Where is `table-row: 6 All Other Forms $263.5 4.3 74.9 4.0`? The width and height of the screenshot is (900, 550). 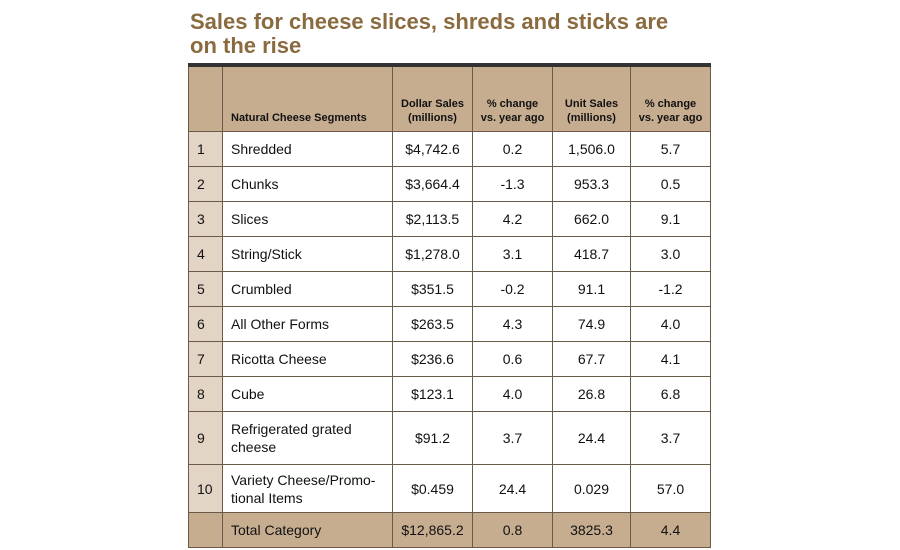 table-row: 6 All Other Forms $263.5 4.3 74.9 4.0 is located at coordinates (449, 324).